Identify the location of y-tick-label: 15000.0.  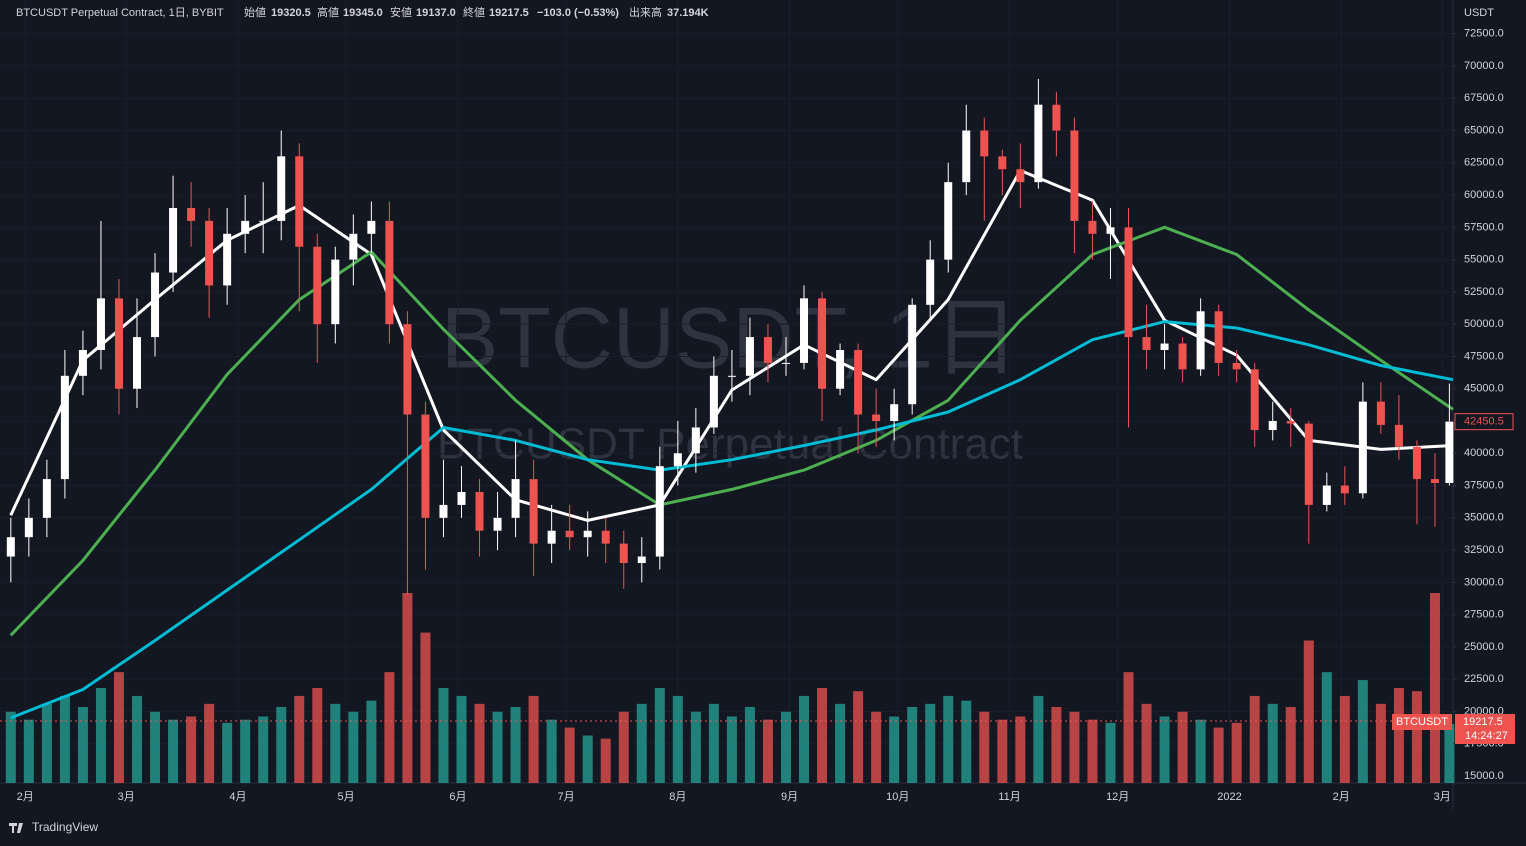
(1484, 776).